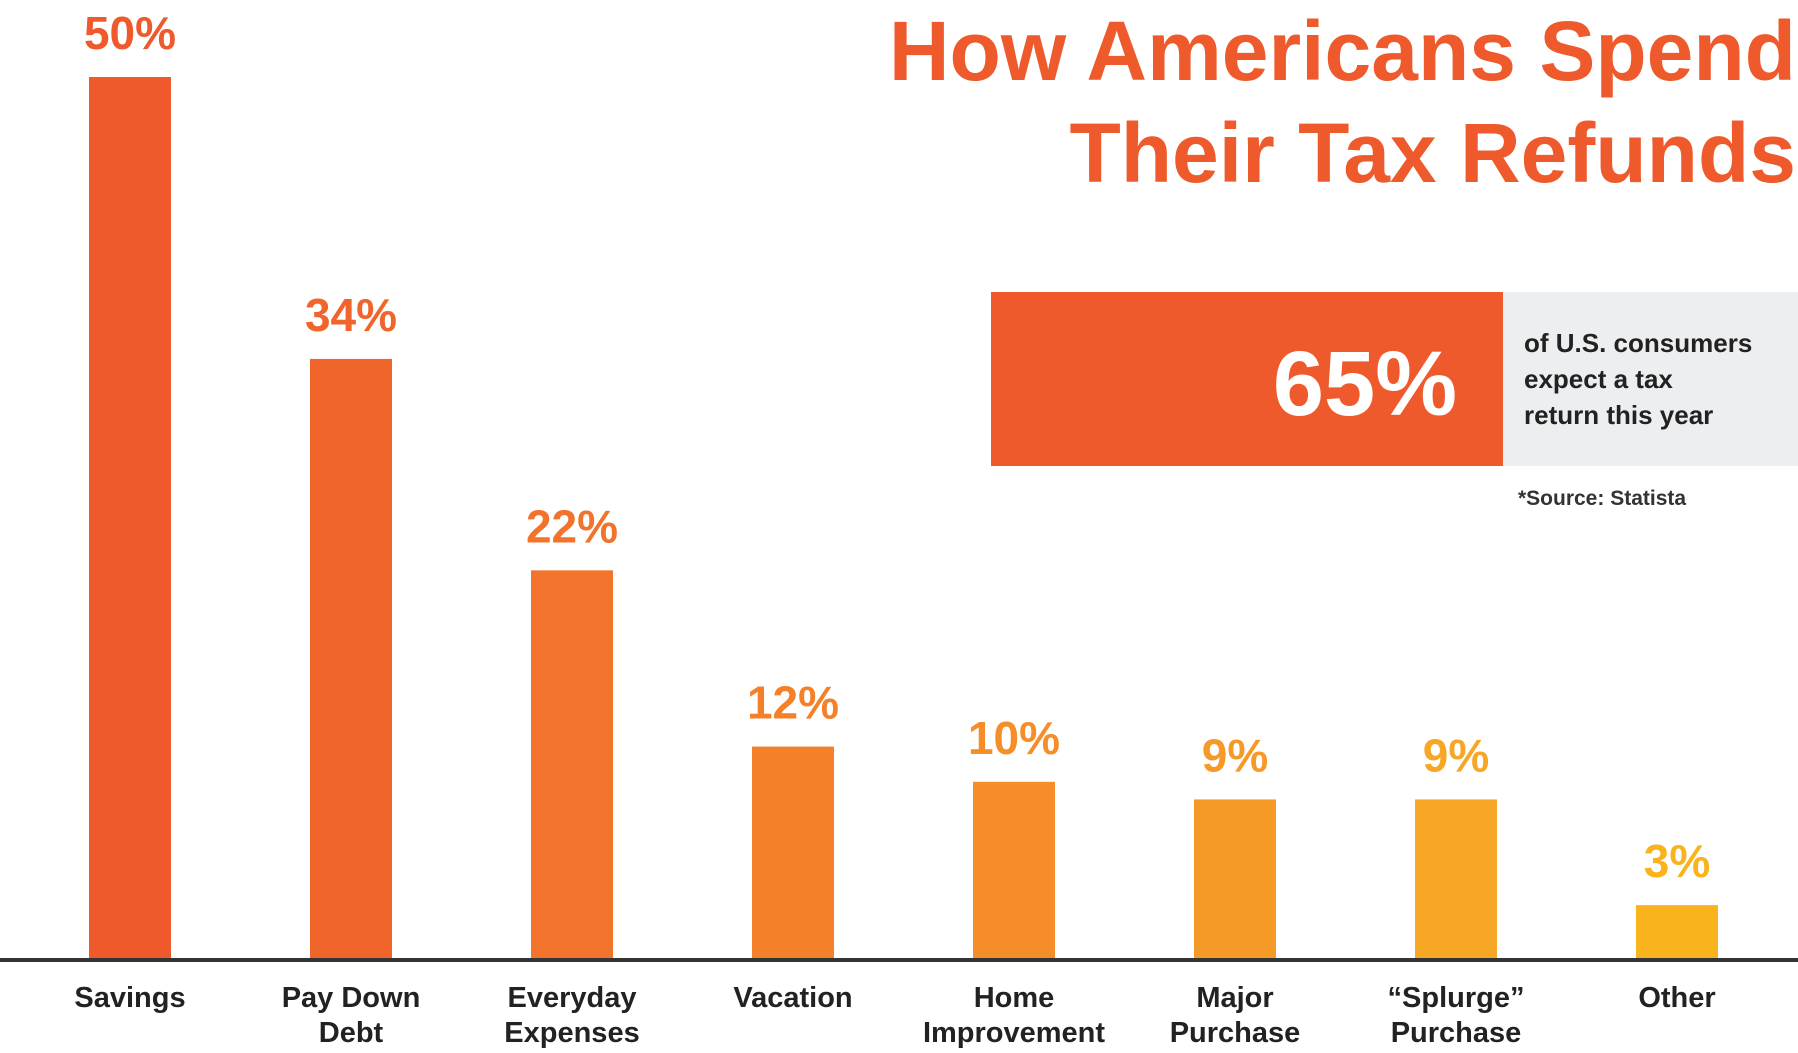 The height and width of the screenshot is (1053, 1798). Describe the element at coordinates (1234, 998) in the screenshot. I see `category-label: Major` at that location.